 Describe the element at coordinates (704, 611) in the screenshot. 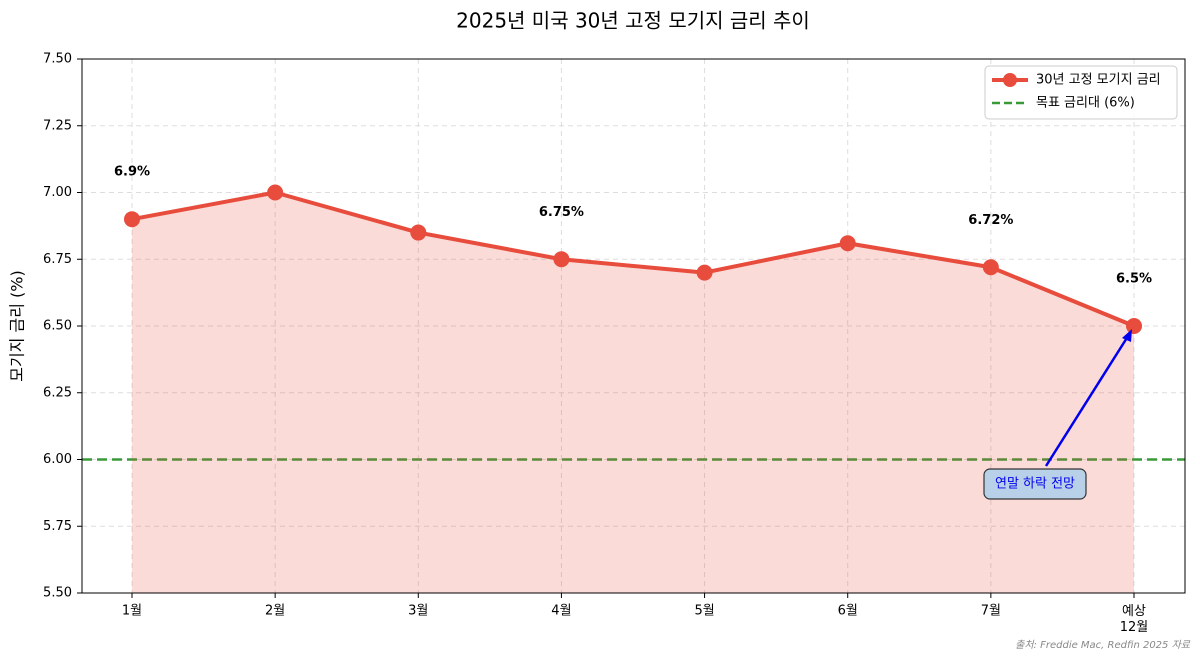

I see `x-tick-label: 5월` at that location.